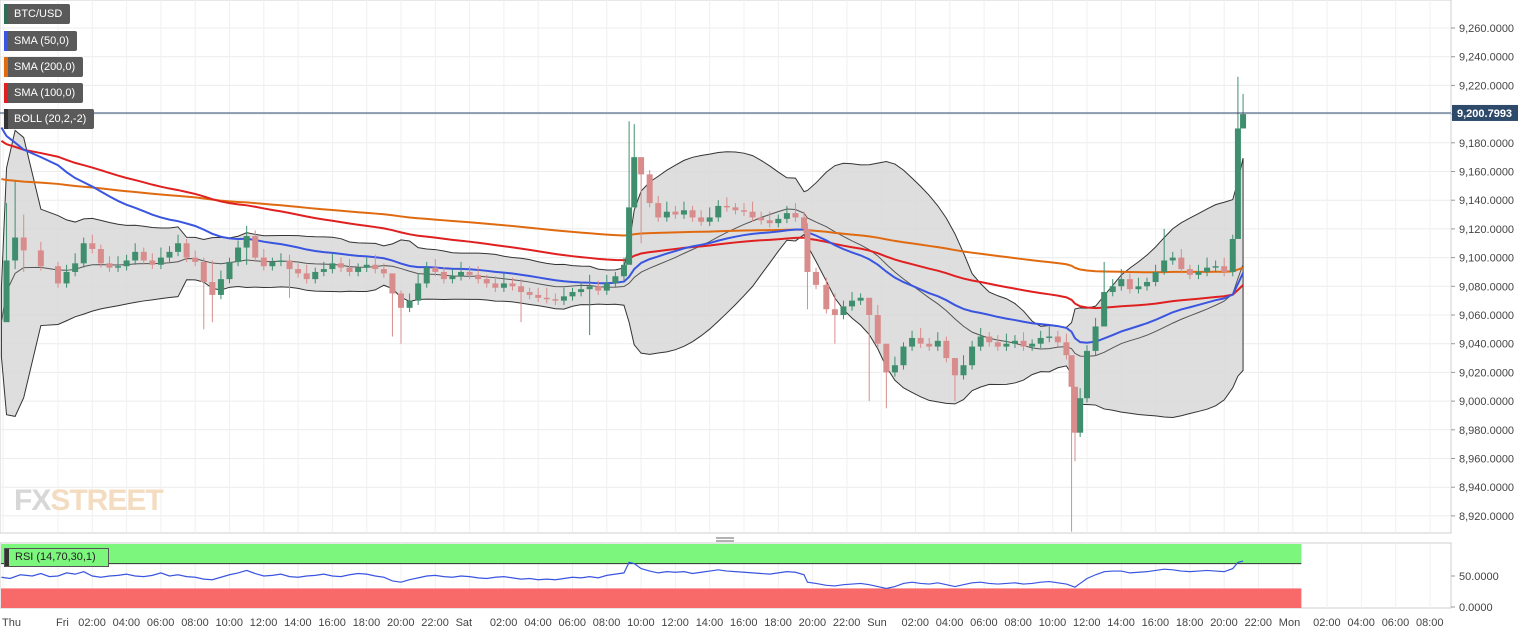 The width and height of the screenshot is (1536, 634). I want to click on legend-sma50: SMA (50,0), so click(41, 41).